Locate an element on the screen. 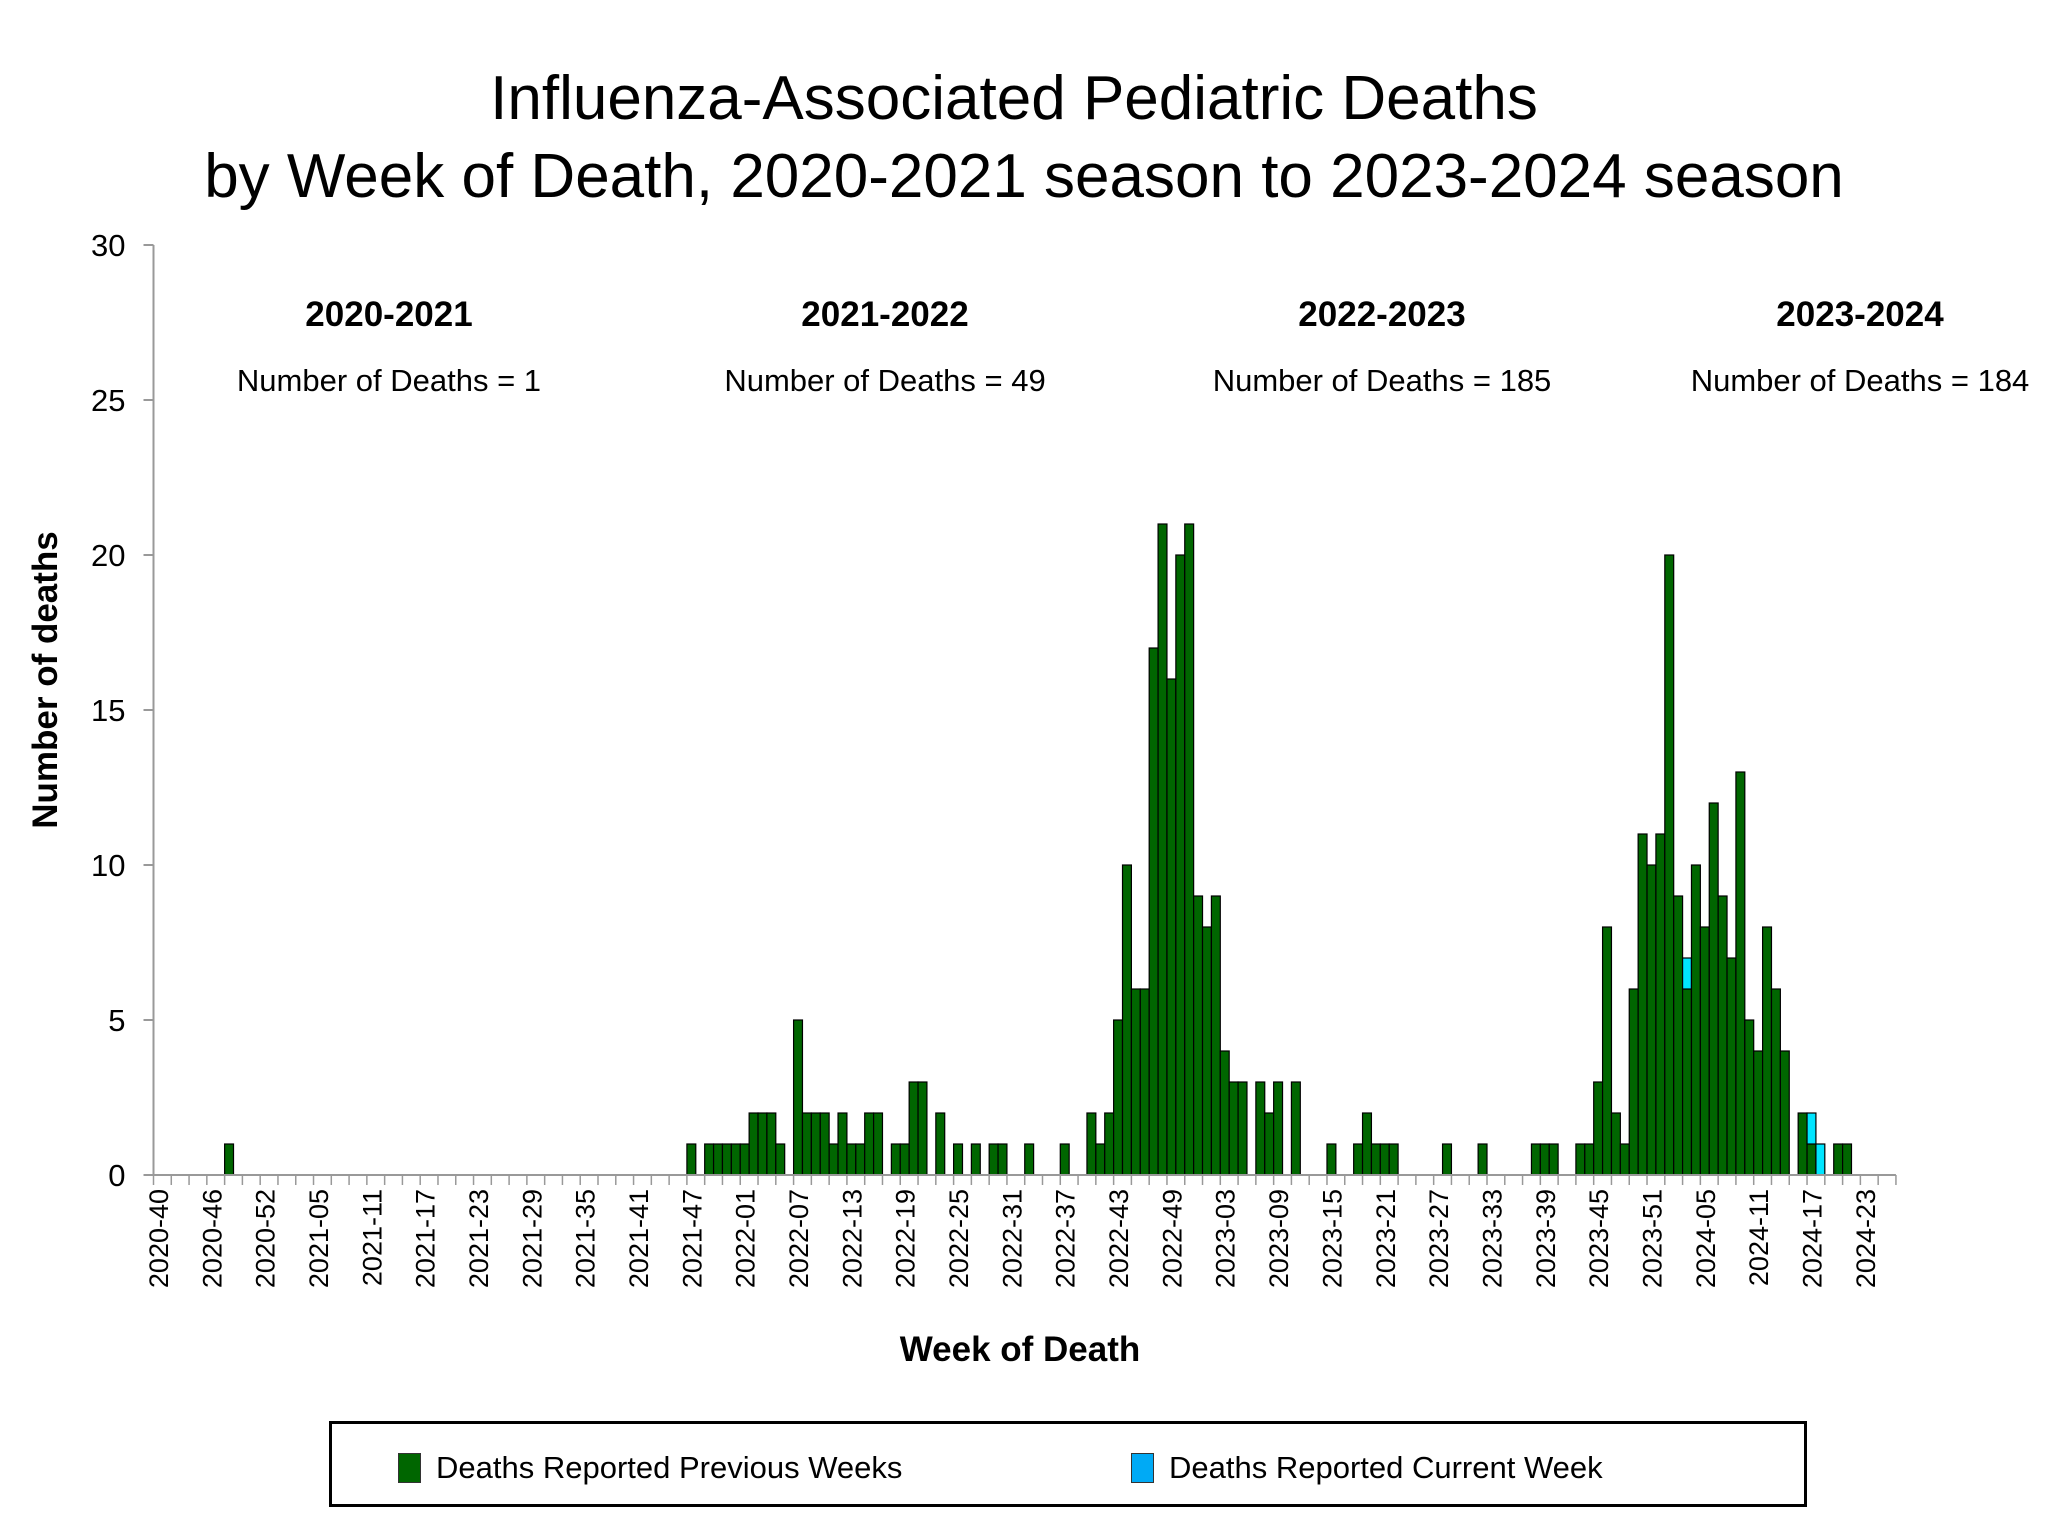 The width and height of the screenshot is (2048, 1536). x-tick-label: 2023-45 is located at coordinates (1599, 1238).